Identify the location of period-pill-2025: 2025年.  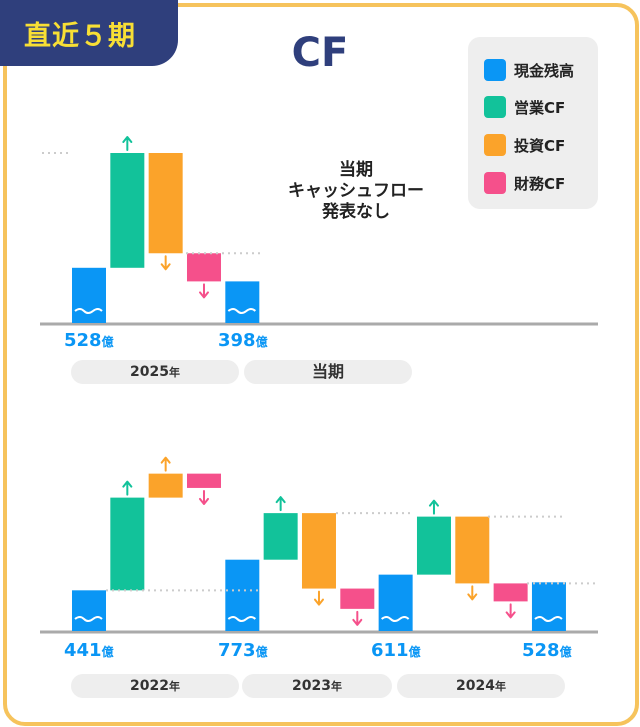
(155, 372).